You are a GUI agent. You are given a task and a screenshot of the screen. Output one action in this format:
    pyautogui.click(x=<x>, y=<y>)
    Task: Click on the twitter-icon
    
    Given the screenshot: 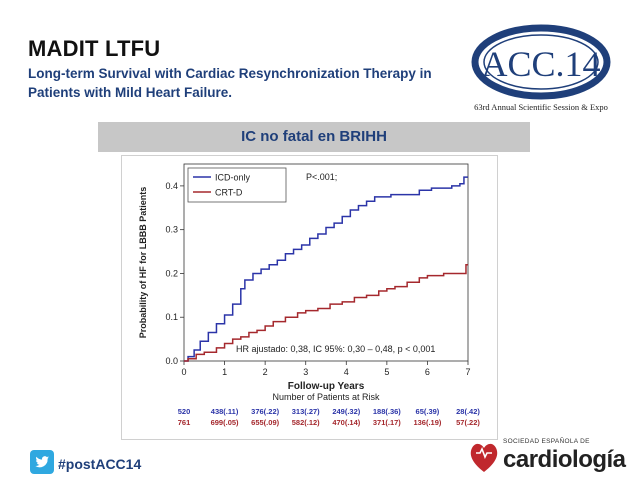 What is the action you would take?
    pyautogui.click(x=42, y=462)
    